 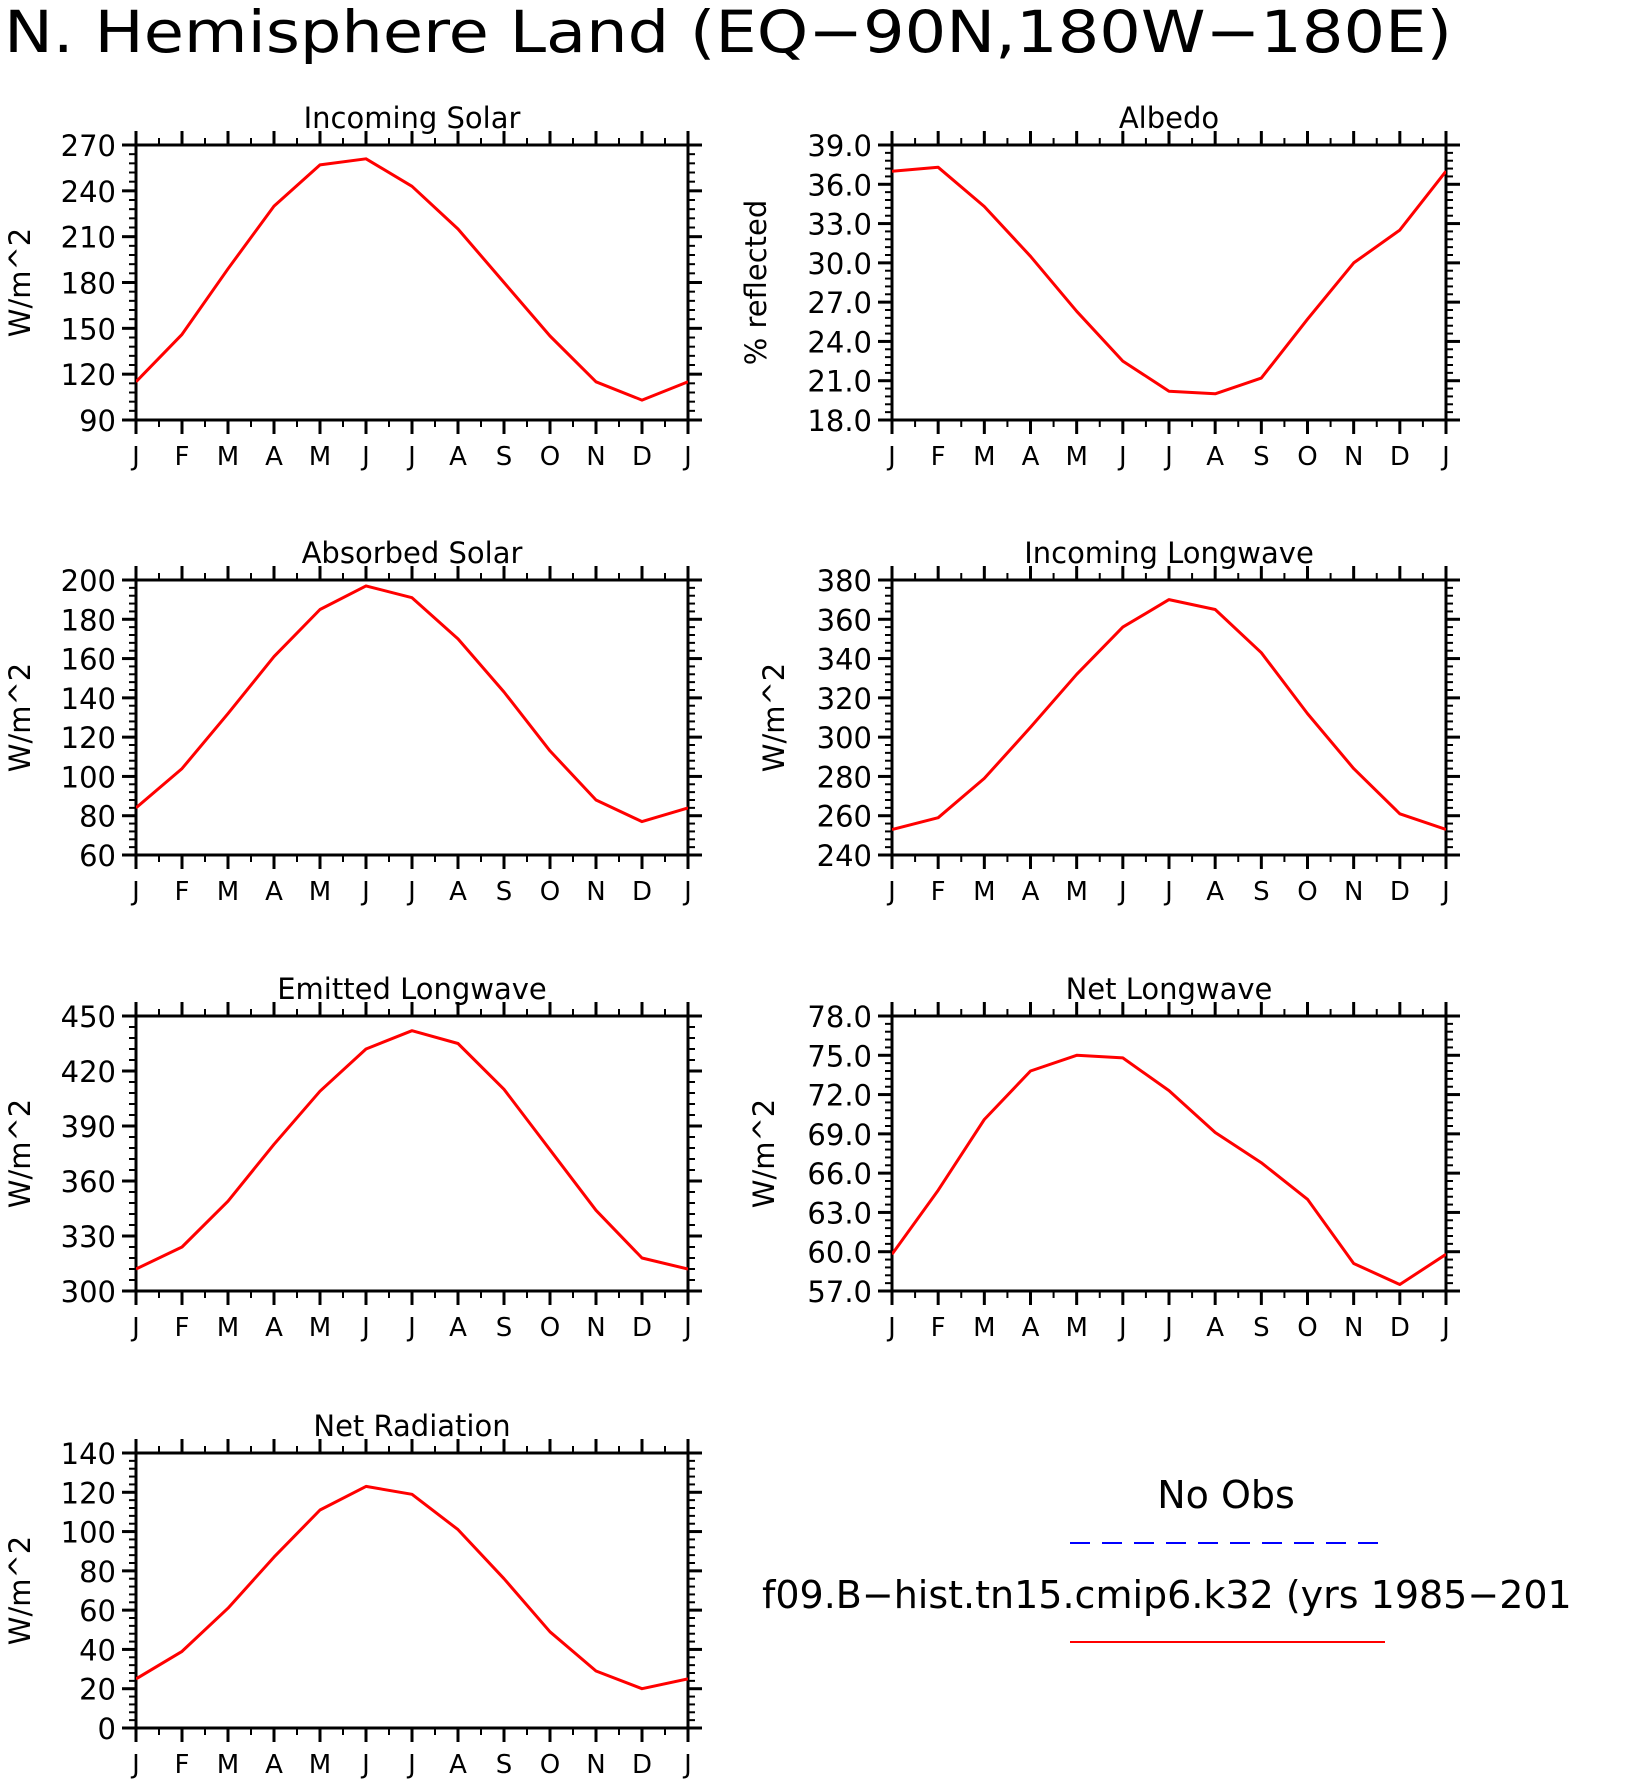 I want to click on y-tick-label: 260, so click(x=844, y=817).